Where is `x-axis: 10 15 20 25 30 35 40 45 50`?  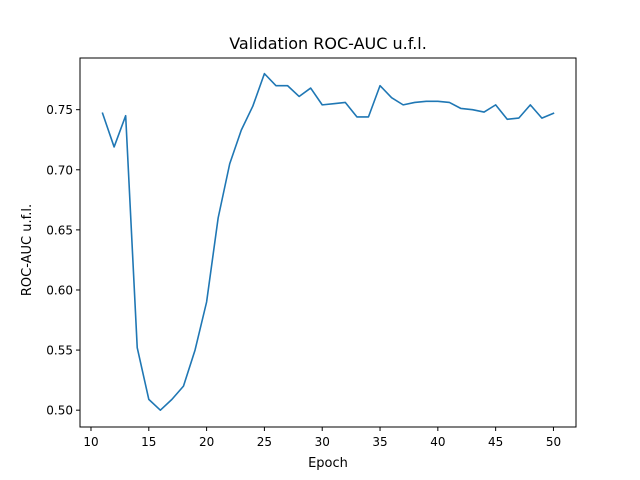
x-axis: 10 15 20 25 30 35 40 45 50 is located at coordinates (322, 438).